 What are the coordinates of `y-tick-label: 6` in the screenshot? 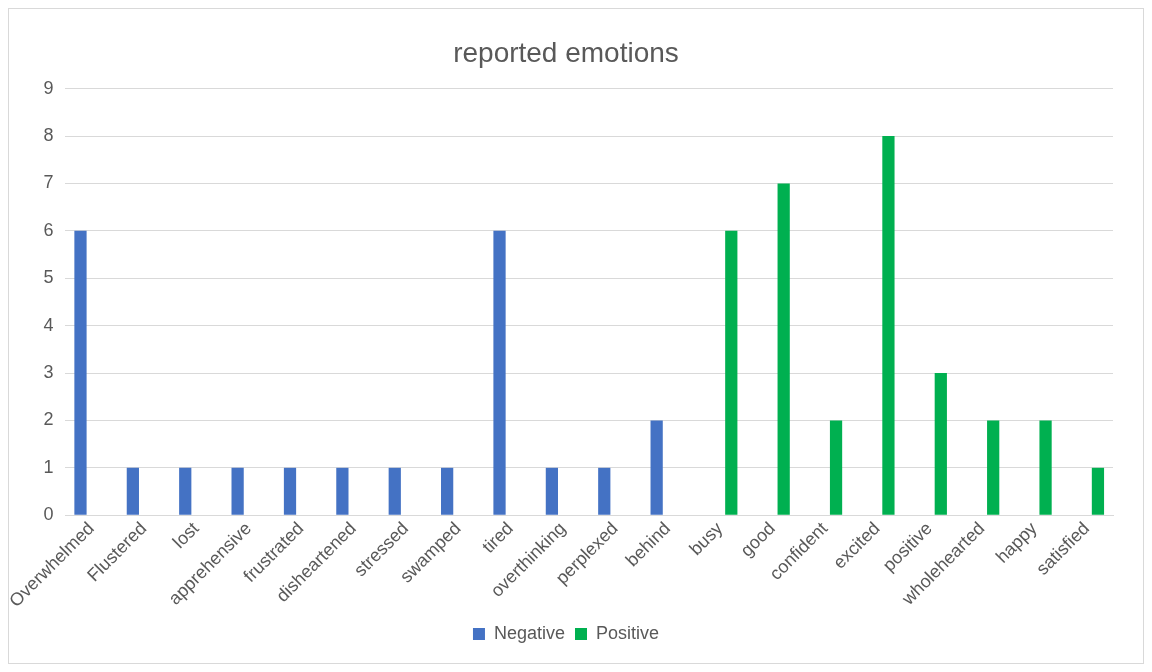 It's located at (48, 229).